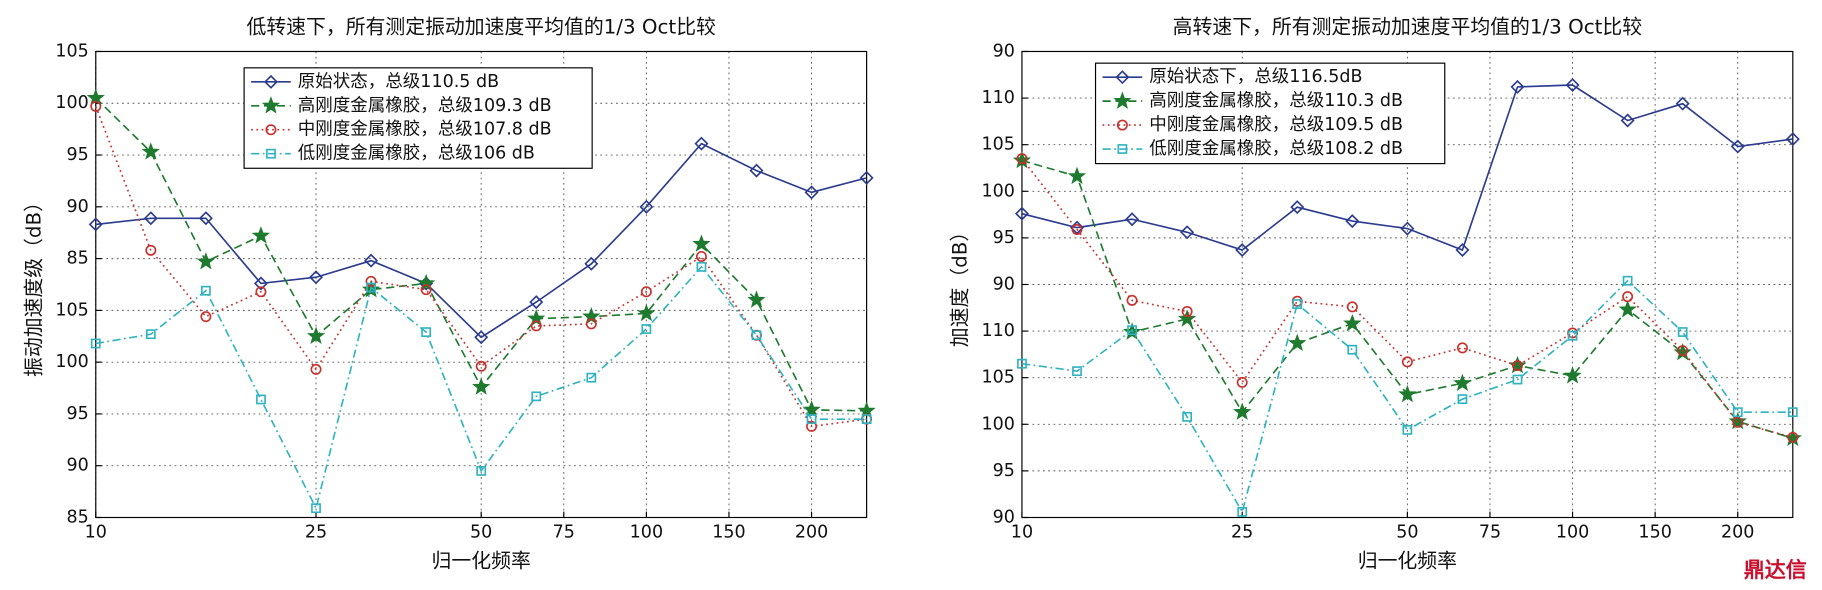 Image resolution: width=1822 pixels, height=590 pixels. I want to click on chart-title: 高转速下，所有测定振动加速度平均值的1/3 Oct比较, so click(1408, 27).